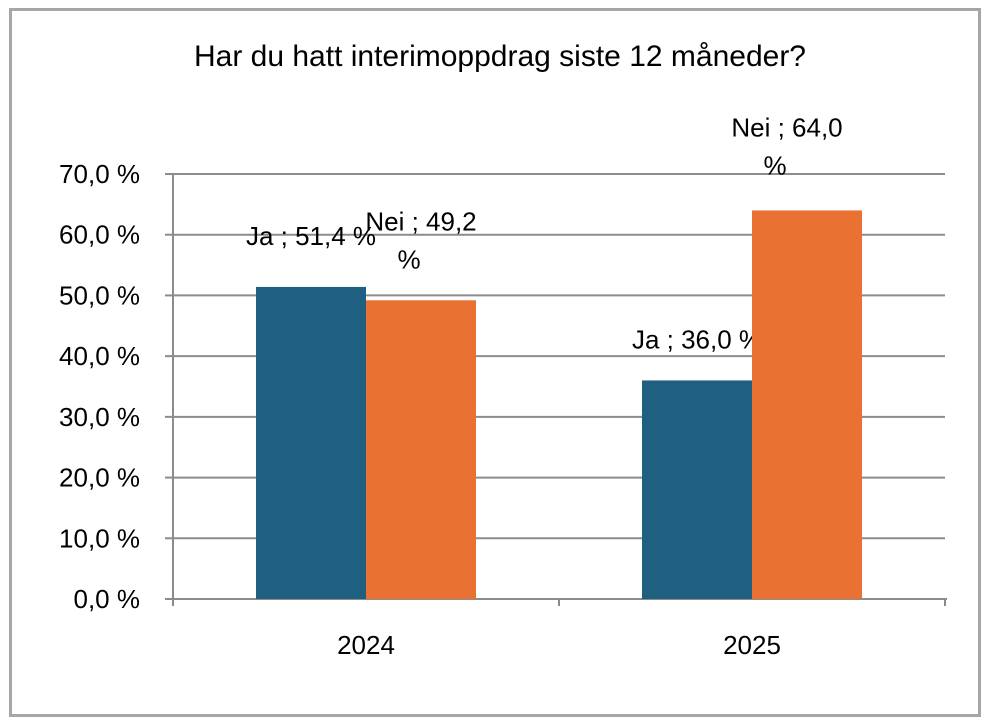 The width and height of the screenshot is (1000, 721). What do you see at coordinates (99, 478) in the screenshot?
I see `y-tick-label: 20,0 %` at bounding box center [99, 478].